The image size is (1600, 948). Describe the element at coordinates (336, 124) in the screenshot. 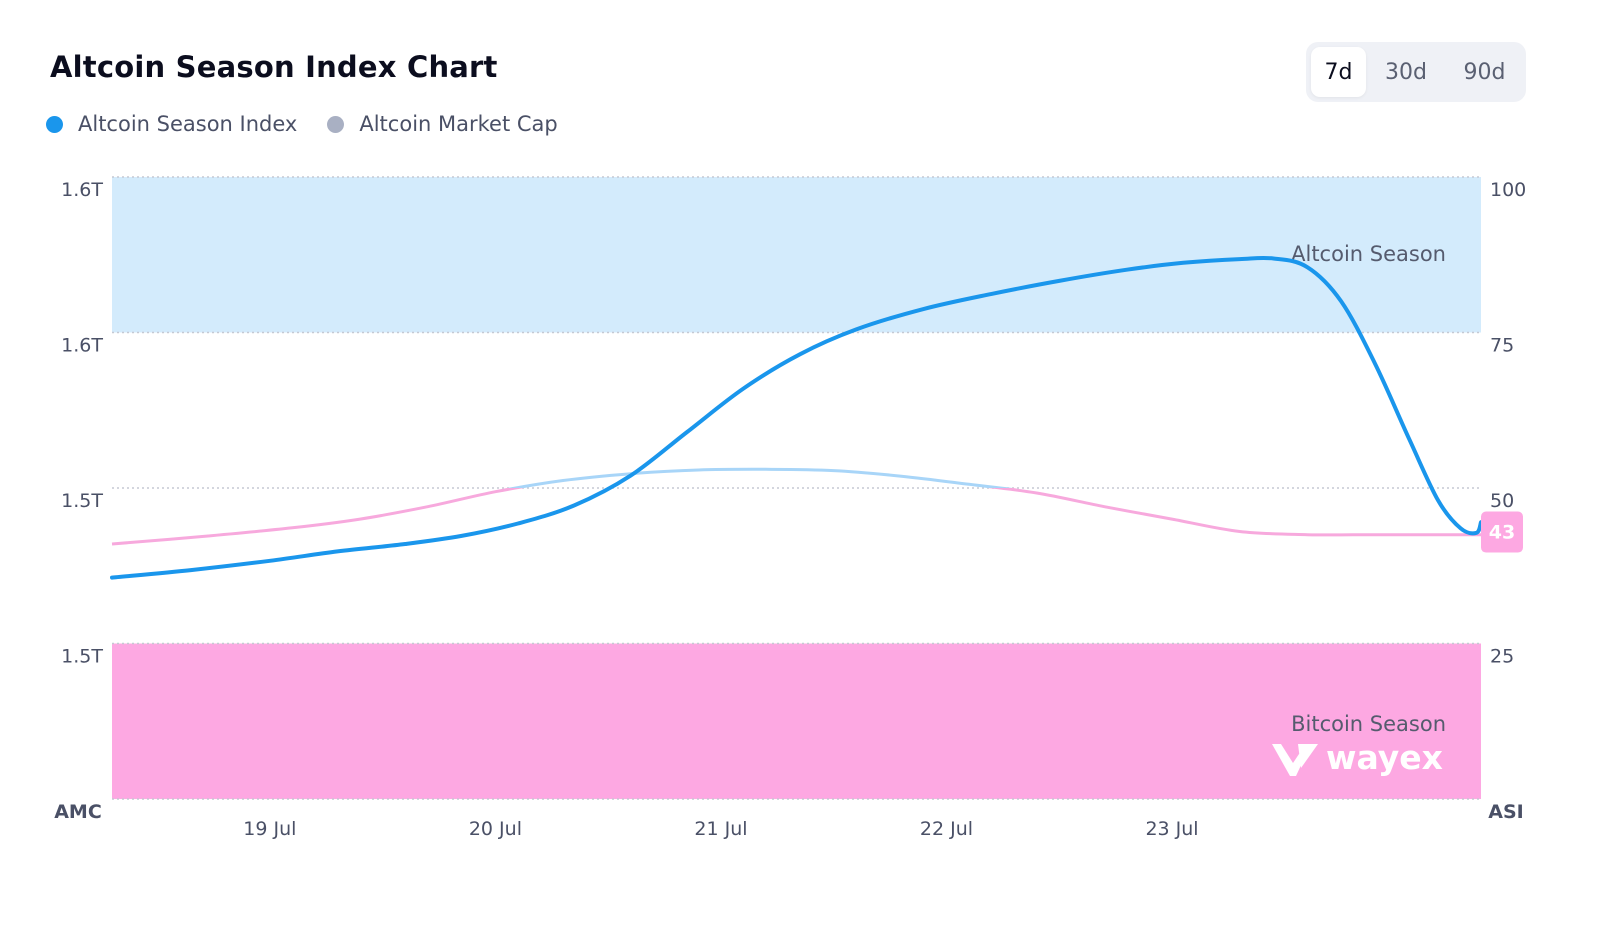

I see `legend-dot-market-cap` at that location.